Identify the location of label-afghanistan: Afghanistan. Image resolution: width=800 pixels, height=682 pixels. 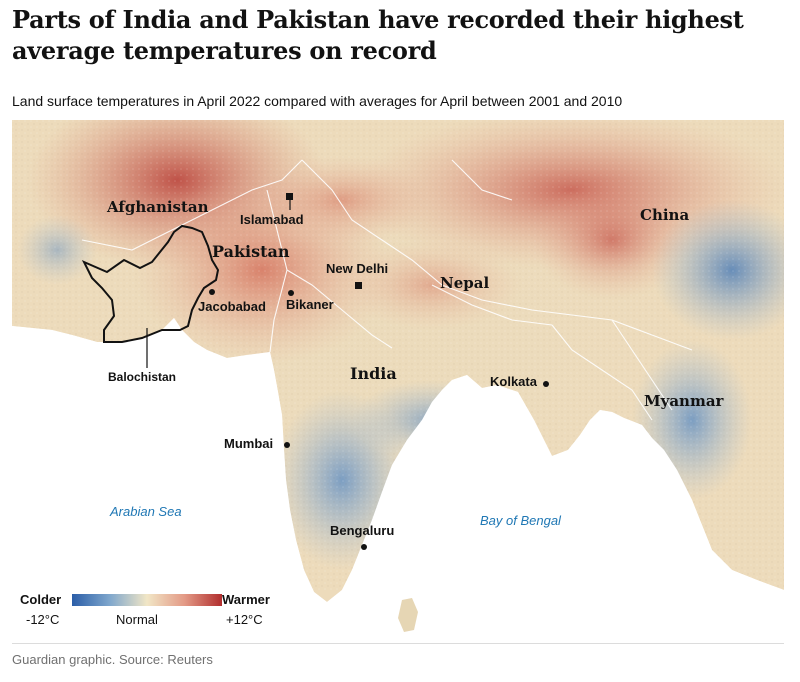
(158, 207).